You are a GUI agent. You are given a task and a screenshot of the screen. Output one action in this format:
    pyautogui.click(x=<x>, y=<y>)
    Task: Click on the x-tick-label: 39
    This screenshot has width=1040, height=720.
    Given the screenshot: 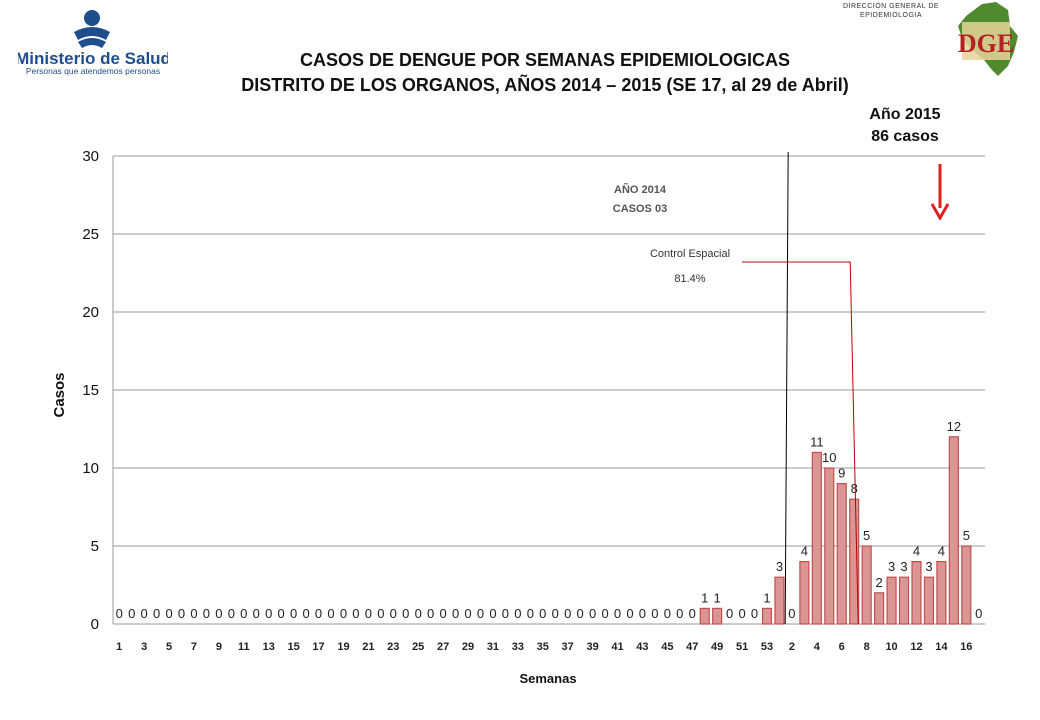 What is the action you would take?
    pyautogui.click(x=592, y=647)
    